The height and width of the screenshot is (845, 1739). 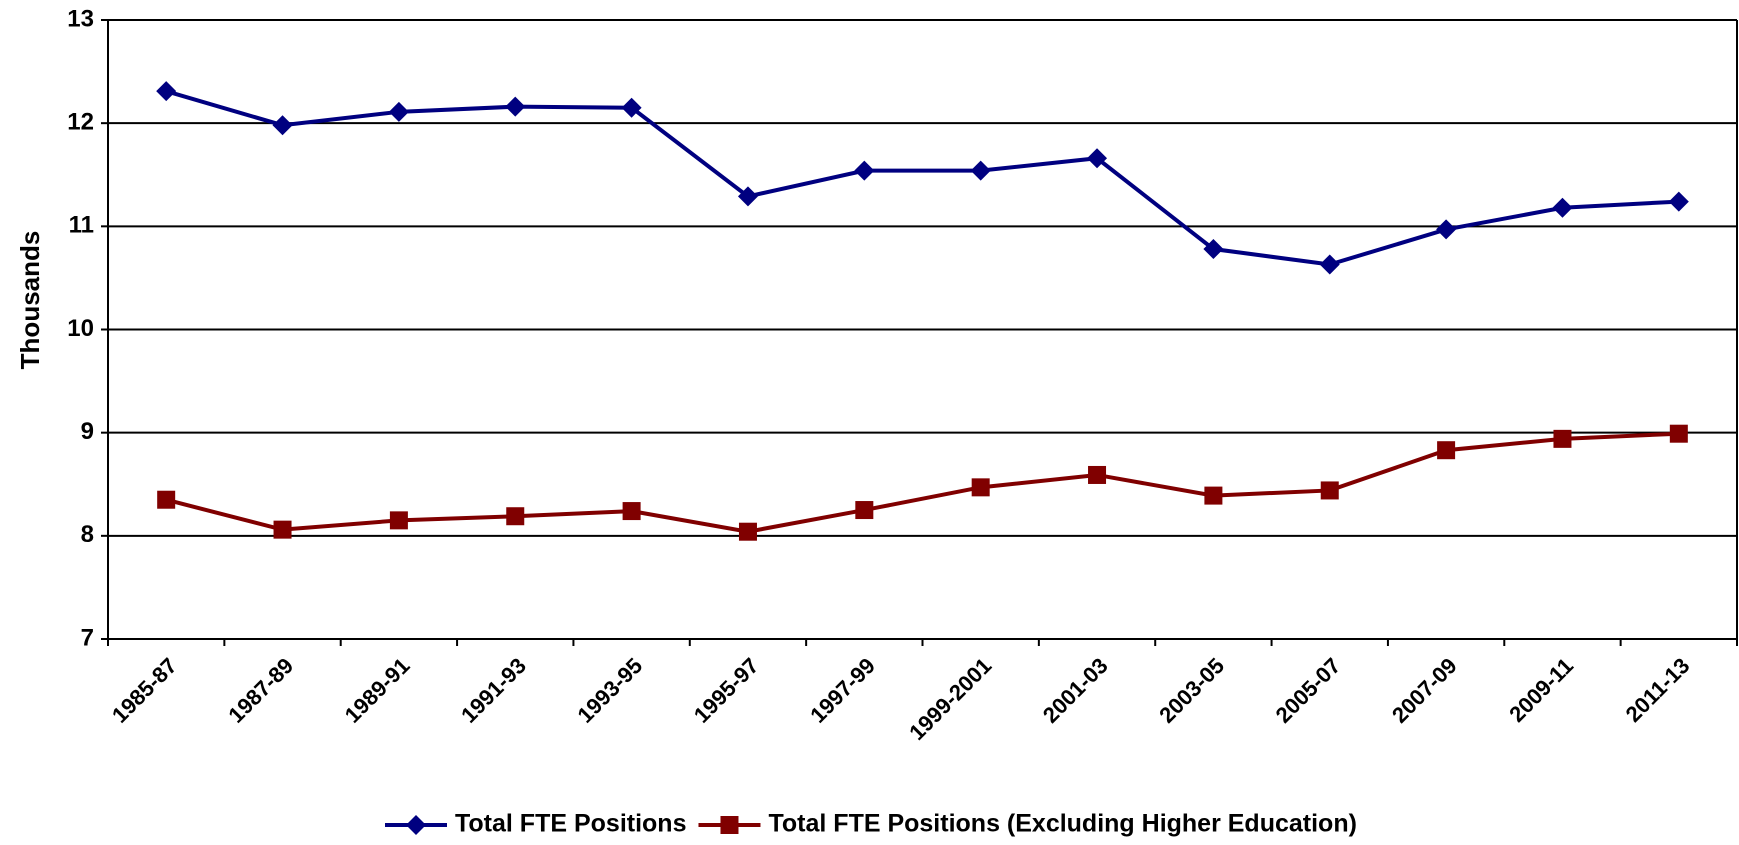 I want to click on y-axis-label: Thousands, so click(x=30, y=300).